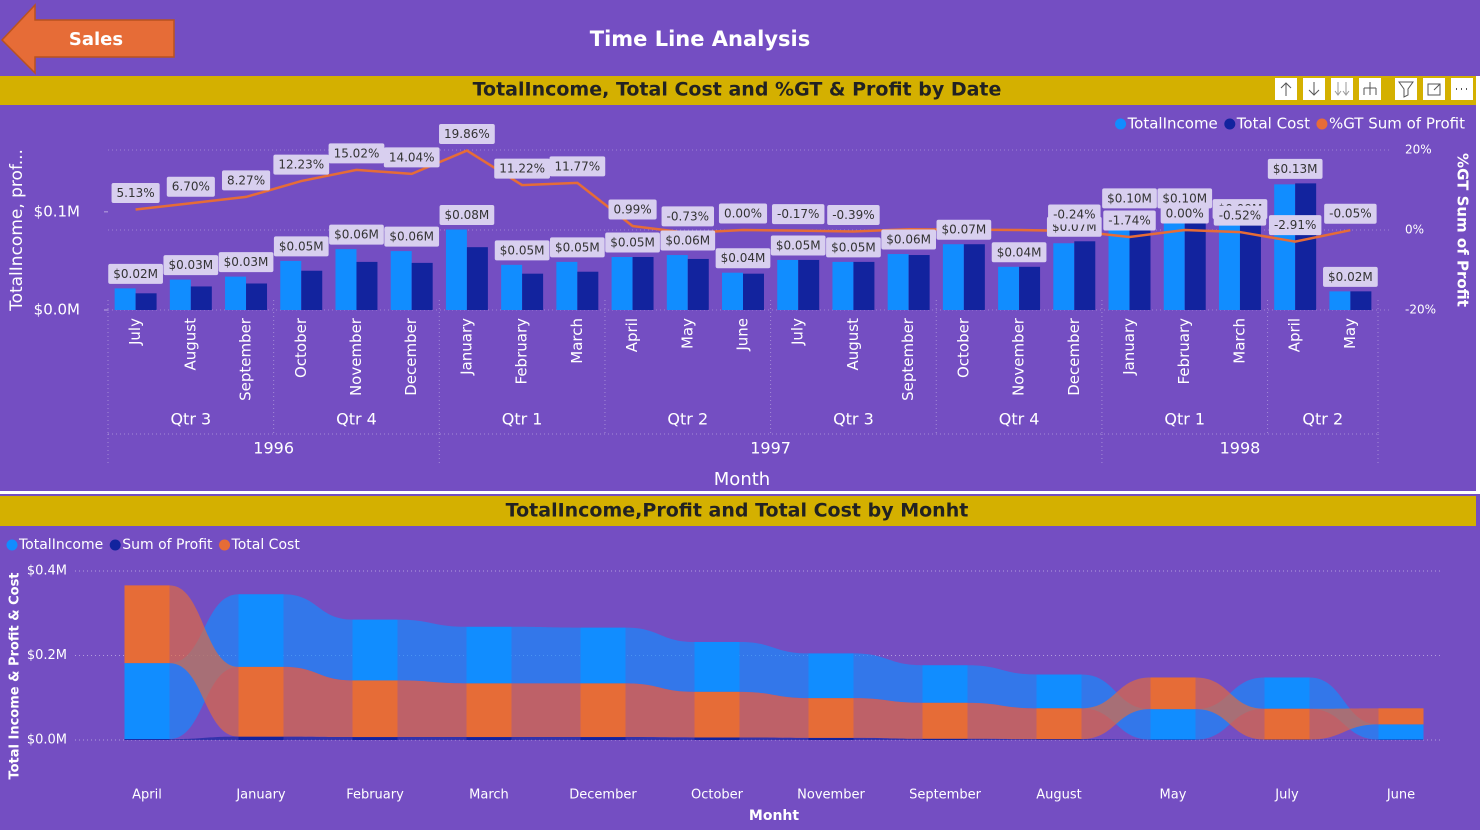  What do you see at coordinates (273, 448) in the screenshot?
I see `year-label: 1996` at bounding box center [273, 448].